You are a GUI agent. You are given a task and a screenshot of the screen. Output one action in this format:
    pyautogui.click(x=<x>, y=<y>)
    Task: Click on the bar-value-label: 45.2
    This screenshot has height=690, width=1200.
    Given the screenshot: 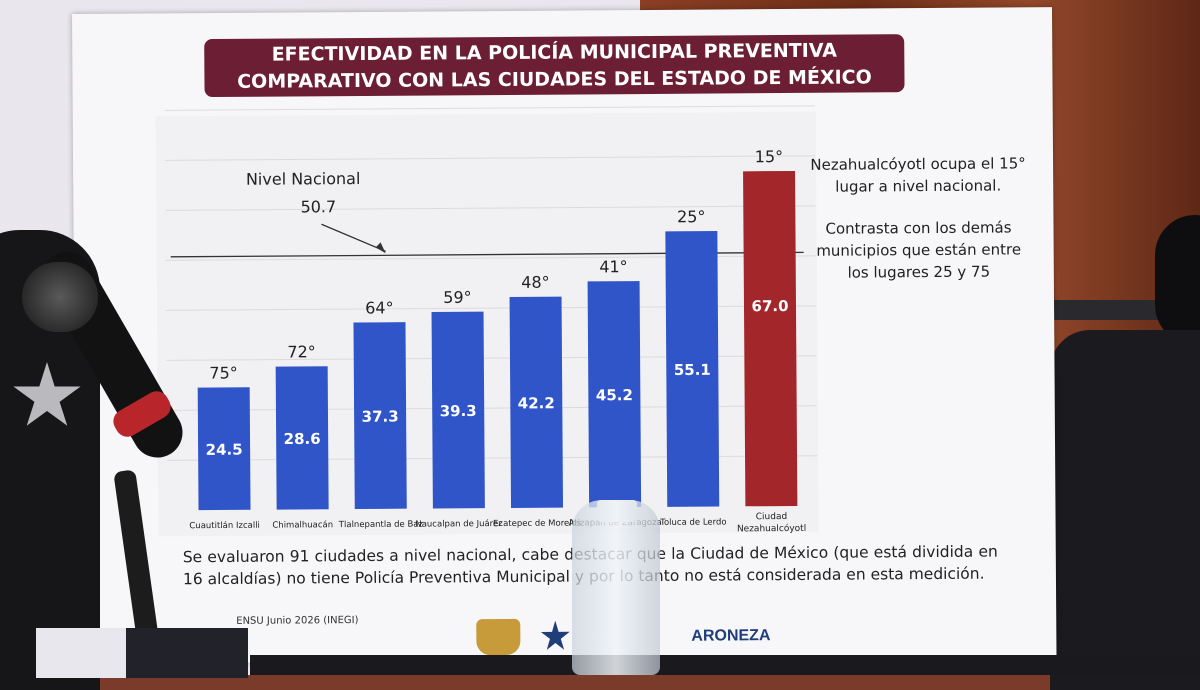 What is the action you would take?
    pyautogui.click(x=614, y=395)
    